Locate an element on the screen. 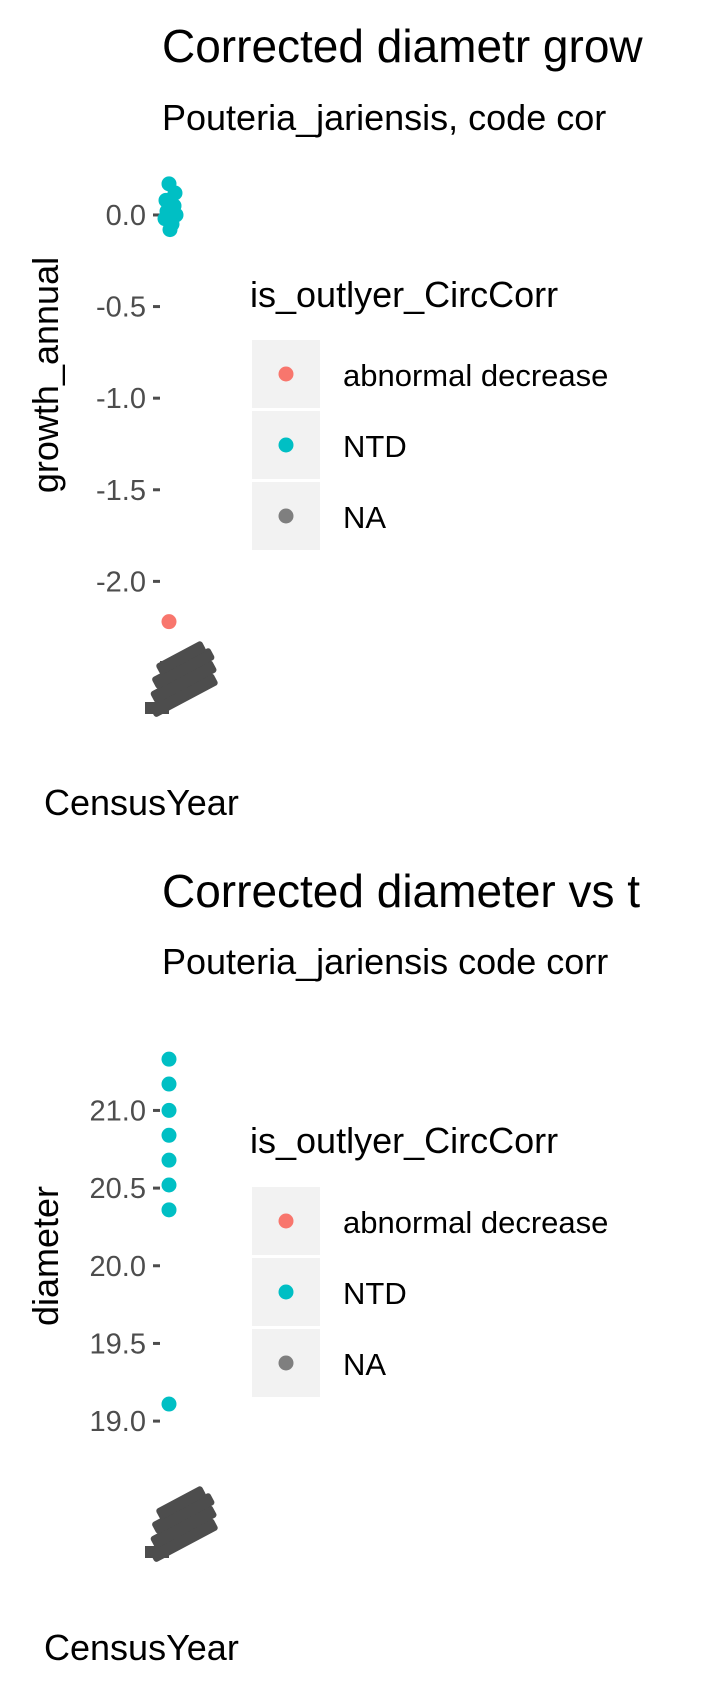 This screenshot has width=728, height=1693. chart-1-title: Corrected diametr grow is located at coordinates (402, 46).